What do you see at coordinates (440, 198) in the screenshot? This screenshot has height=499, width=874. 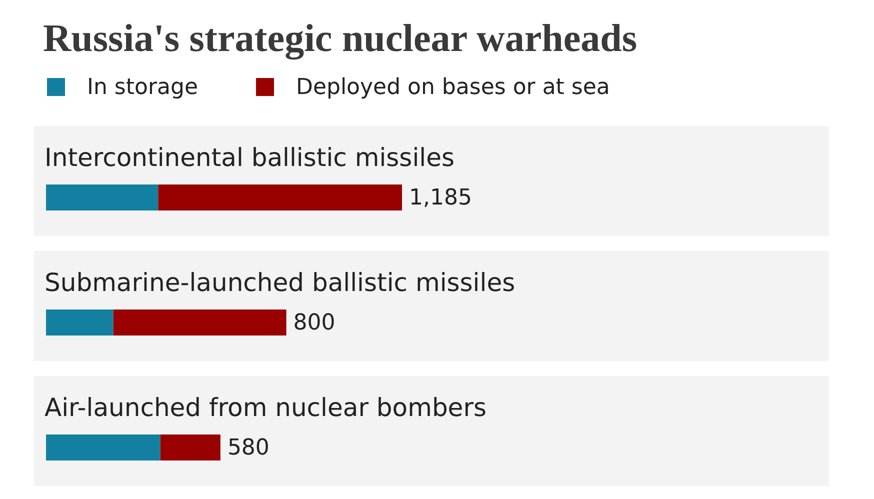 I see `annotation: 1,185` at bounding box center [440, 198].